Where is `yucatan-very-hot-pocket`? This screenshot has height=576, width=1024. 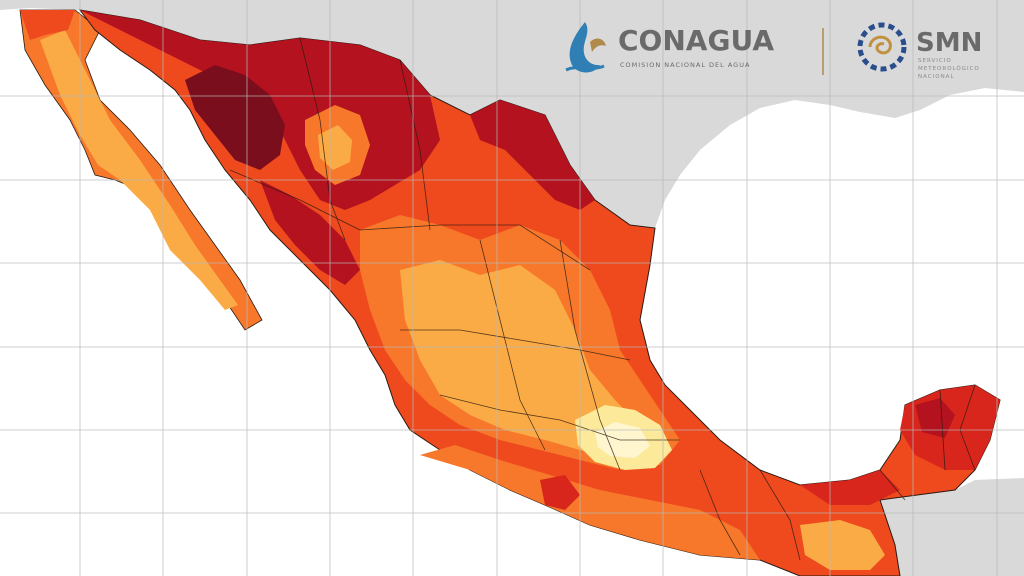
yucatan-very-hot-pocket is located at coordinates (935, 418).